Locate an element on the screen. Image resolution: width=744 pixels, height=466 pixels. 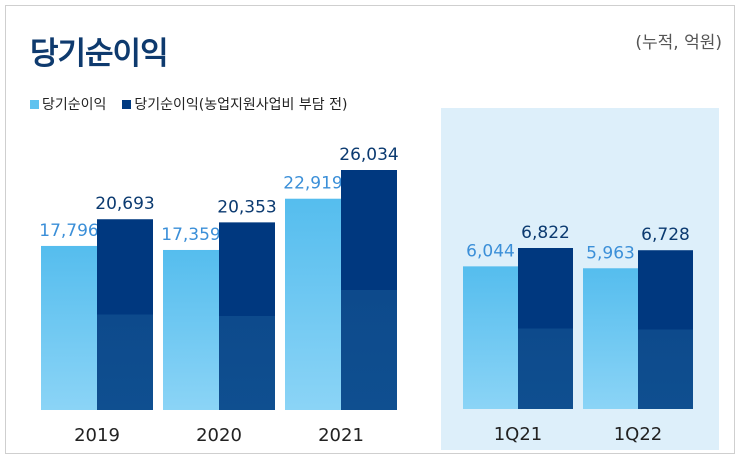
data-label: 5,963 is located at coordinates (610, 253).